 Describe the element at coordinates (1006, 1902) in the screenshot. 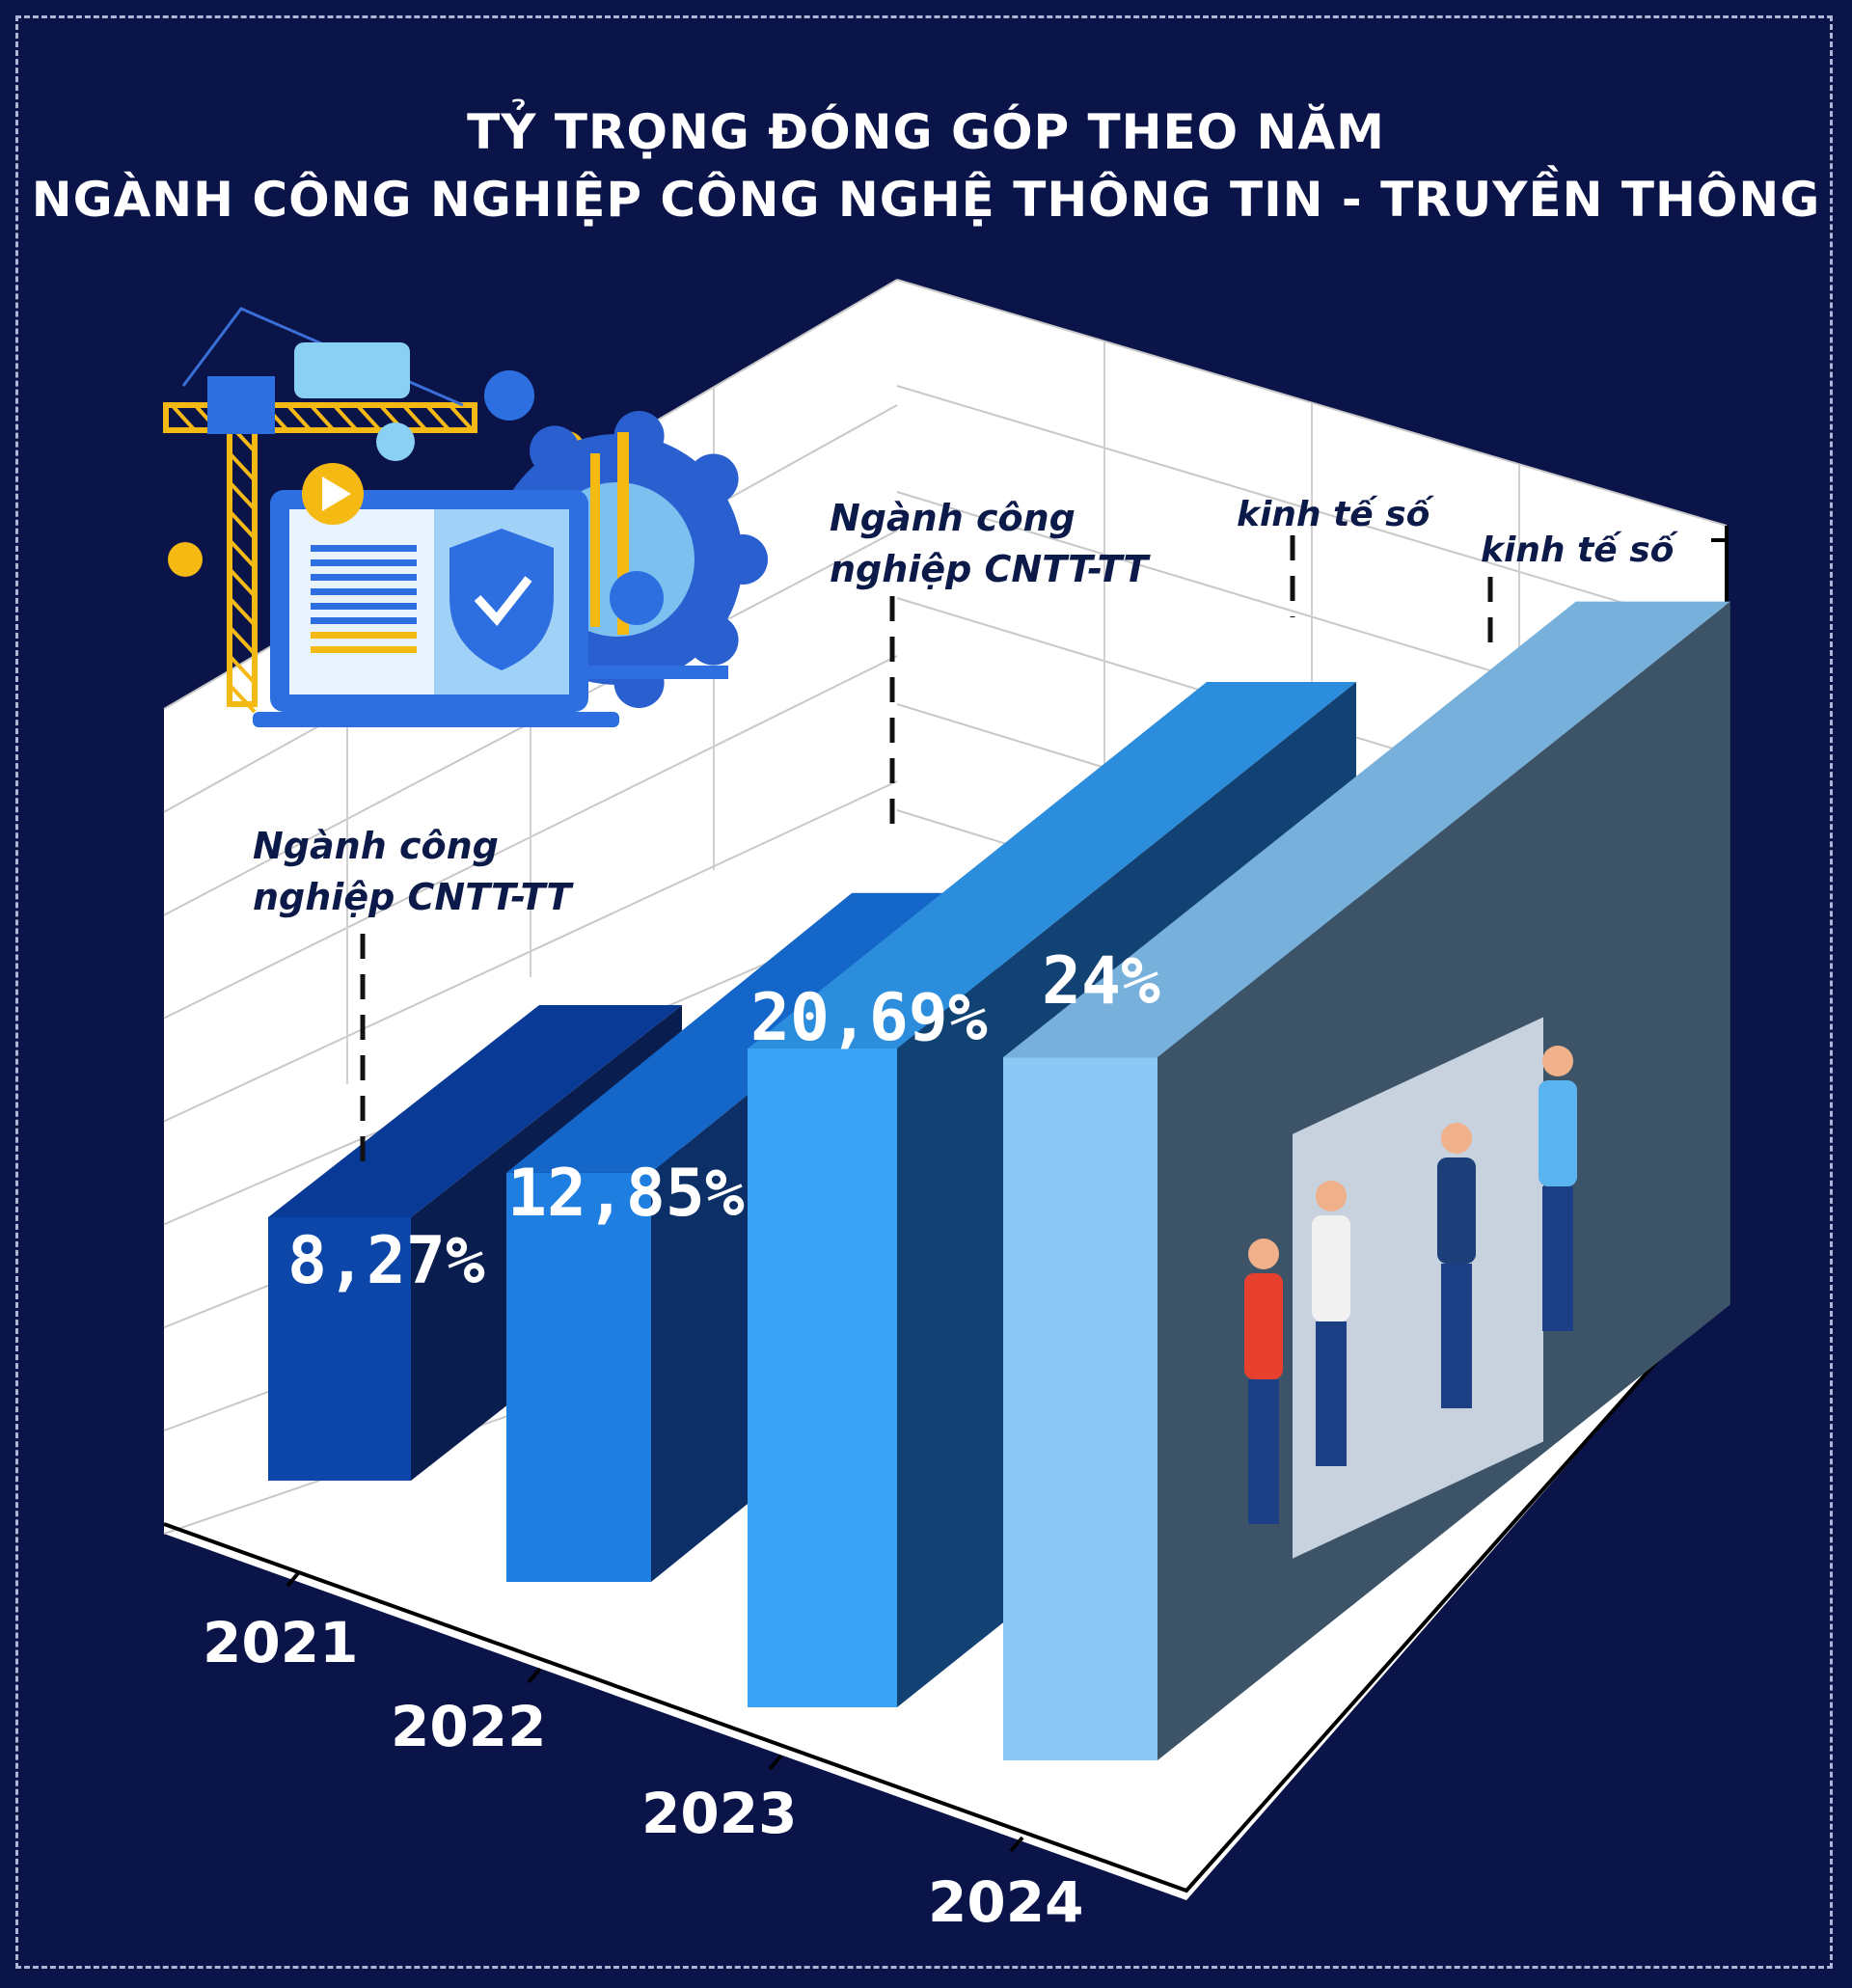

I see `x-tick-label-2024: 2024` at that location.